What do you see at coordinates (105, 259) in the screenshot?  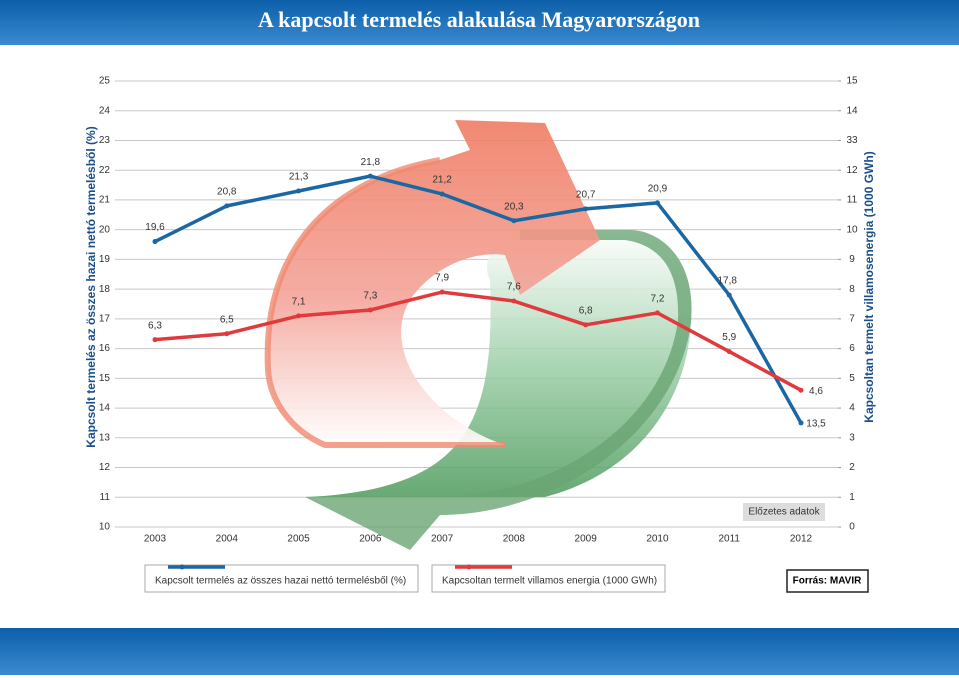 I see `y-tick-label: 19` at bounding box center [105, 259].